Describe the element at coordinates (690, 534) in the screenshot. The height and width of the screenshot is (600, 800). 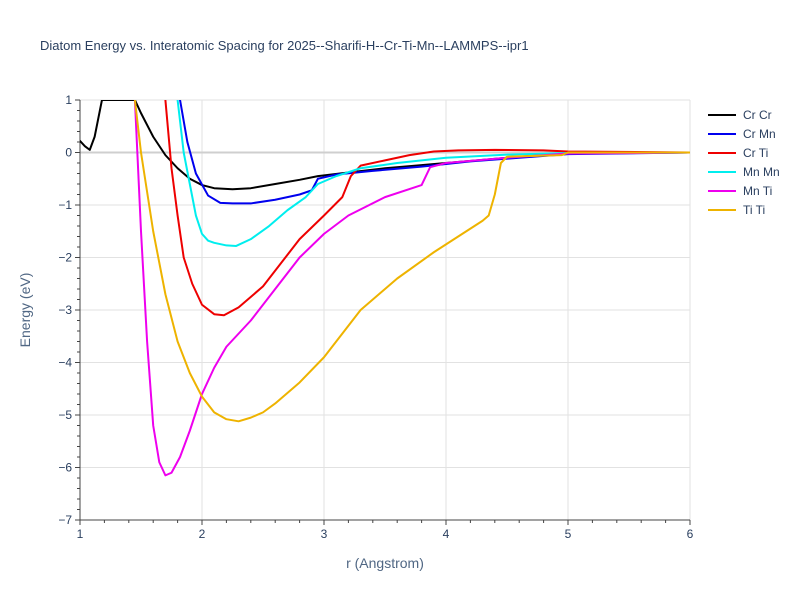
I see `x-tick-label: 6` at that location.